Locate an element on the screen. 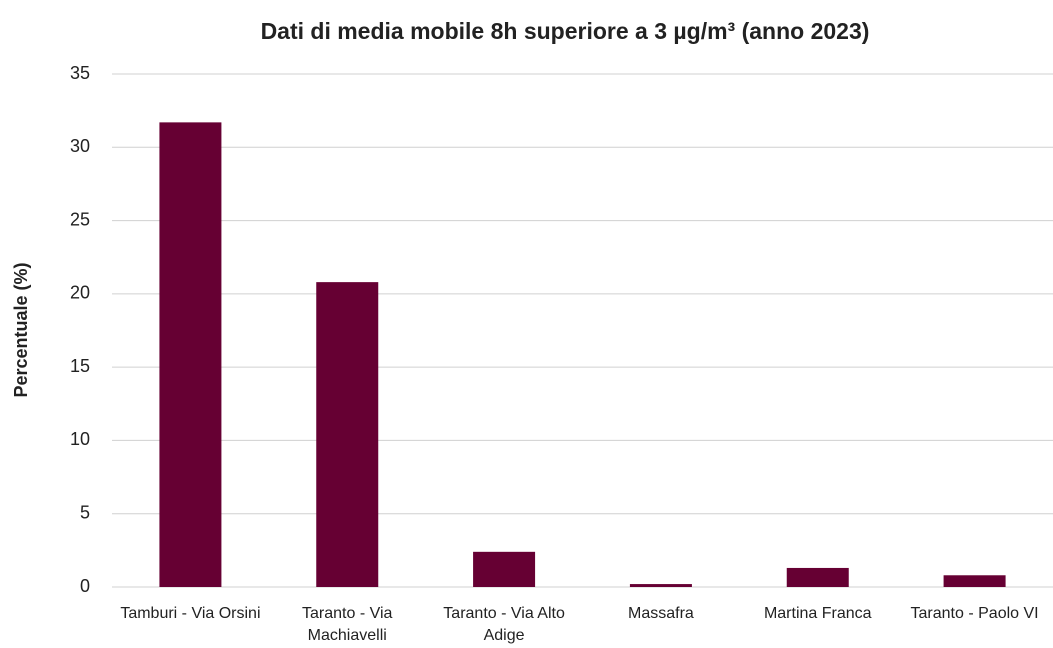 This screenshot has width=1053, height=648. y-tick-label: 10 is located at coordinates (80, 439).